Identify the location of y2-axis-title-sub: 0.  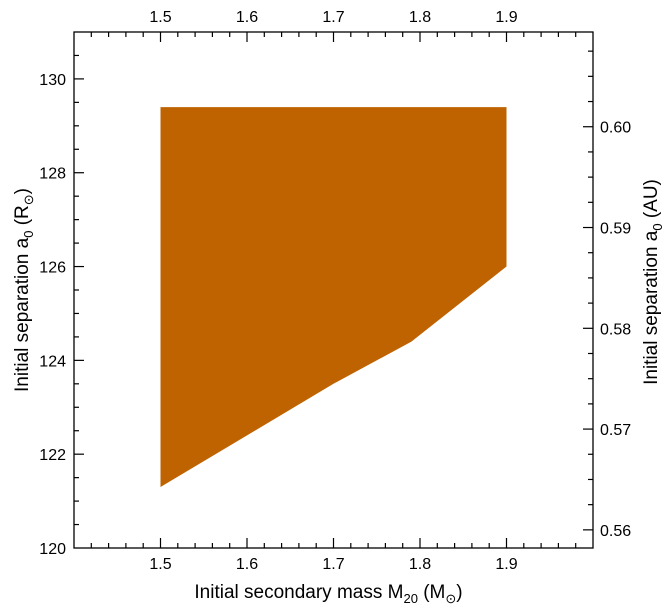
(656, 226).